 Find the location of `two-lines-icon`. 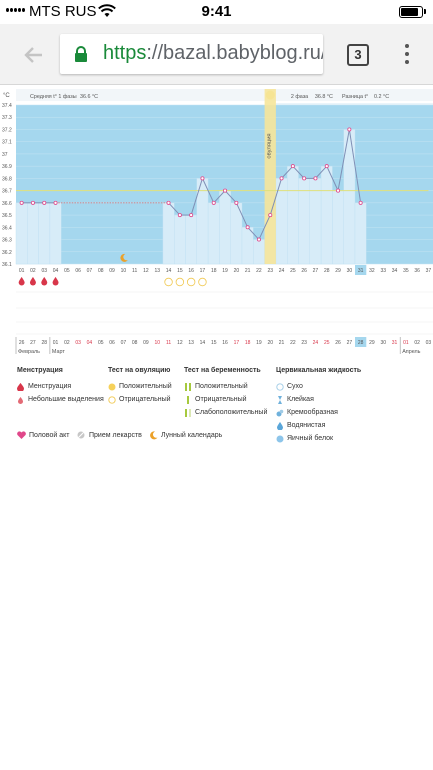

two-lines-icon is located at coordinates (188, 387).